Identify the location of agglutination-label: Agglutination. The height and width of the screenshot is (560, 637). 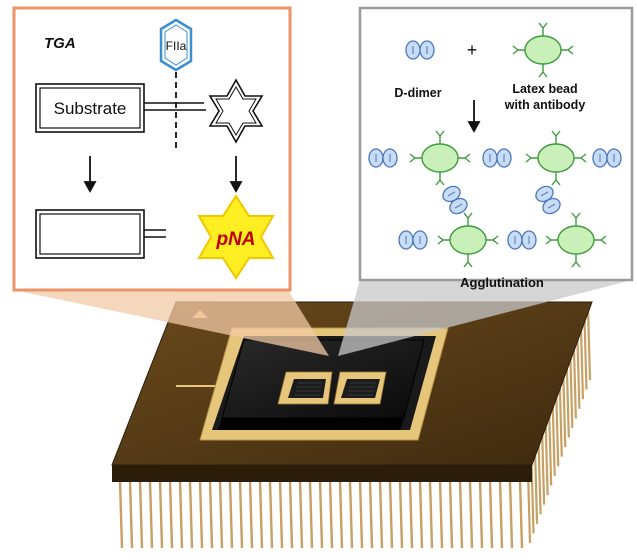
(502, 282).